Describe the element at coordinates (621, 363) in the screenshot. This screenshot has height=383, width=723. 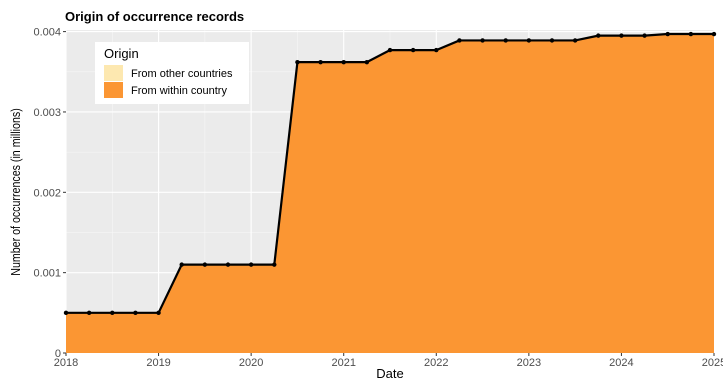
I see `x-tick-label: 2024` at that location.